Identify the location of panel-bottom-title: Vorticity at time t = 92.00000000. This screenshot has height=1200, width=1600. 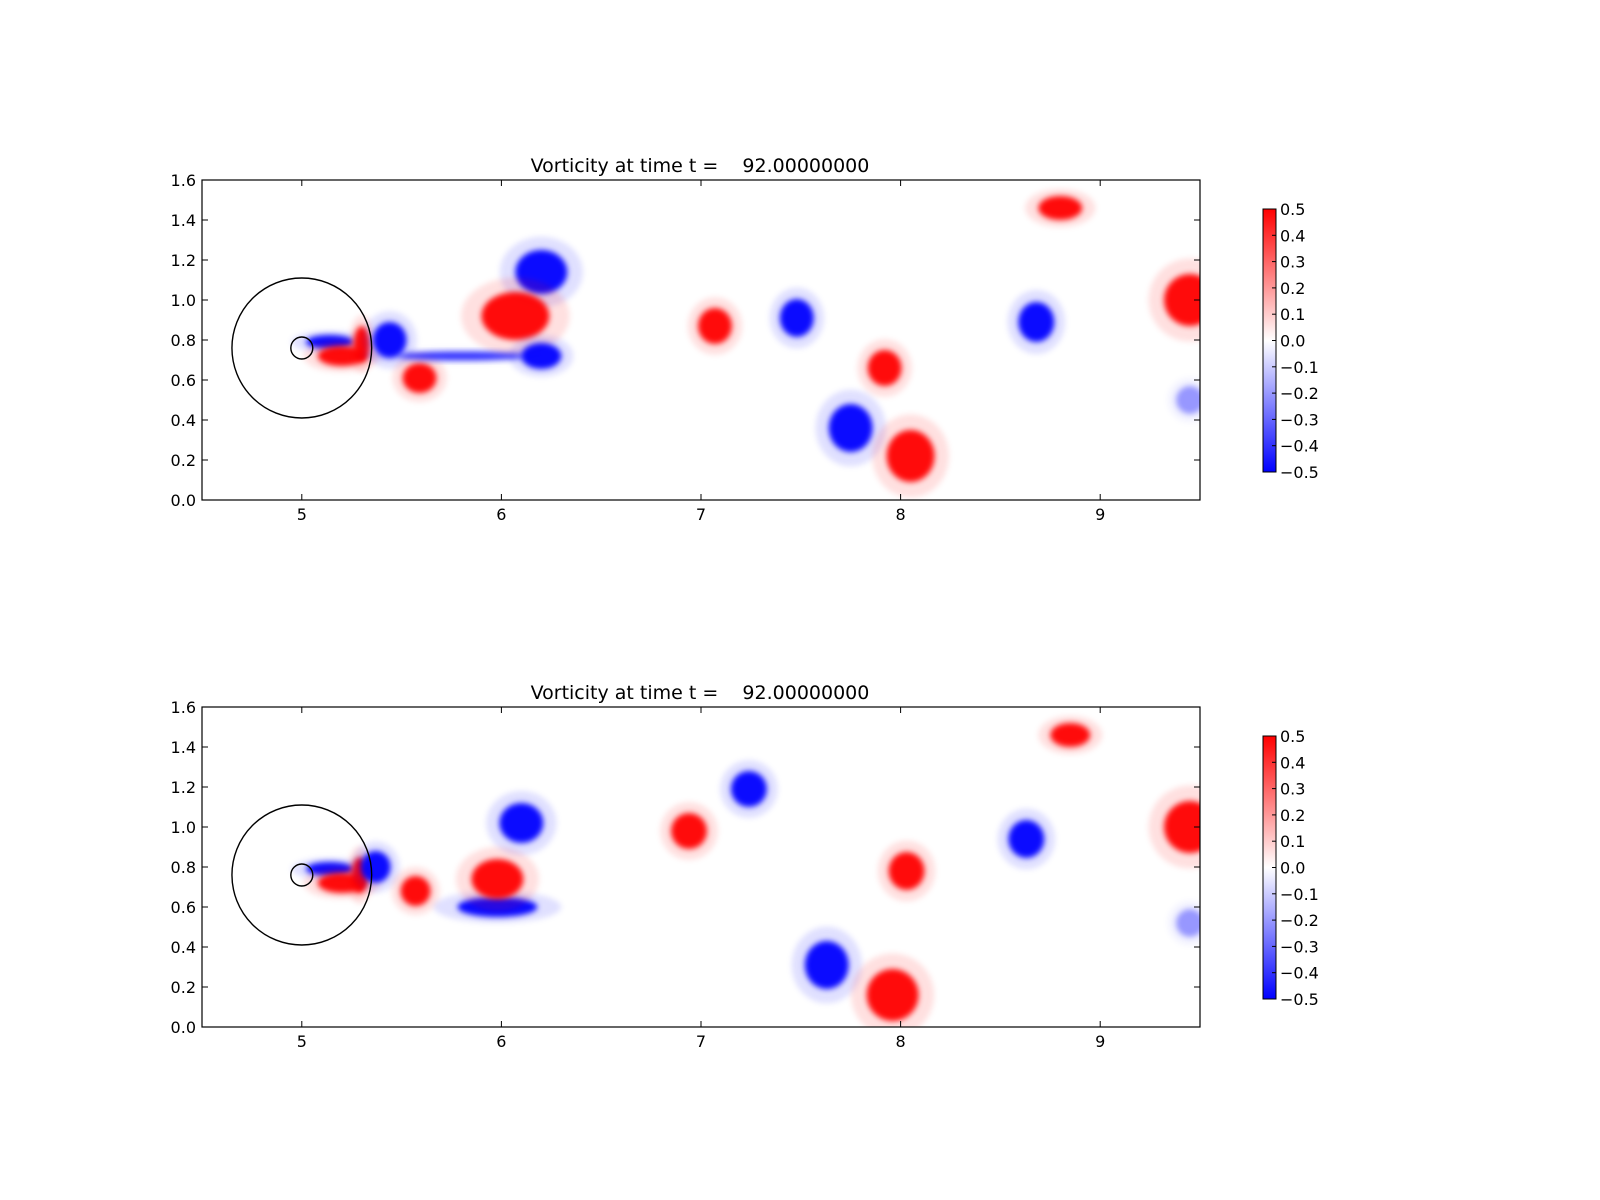
(700, 693).